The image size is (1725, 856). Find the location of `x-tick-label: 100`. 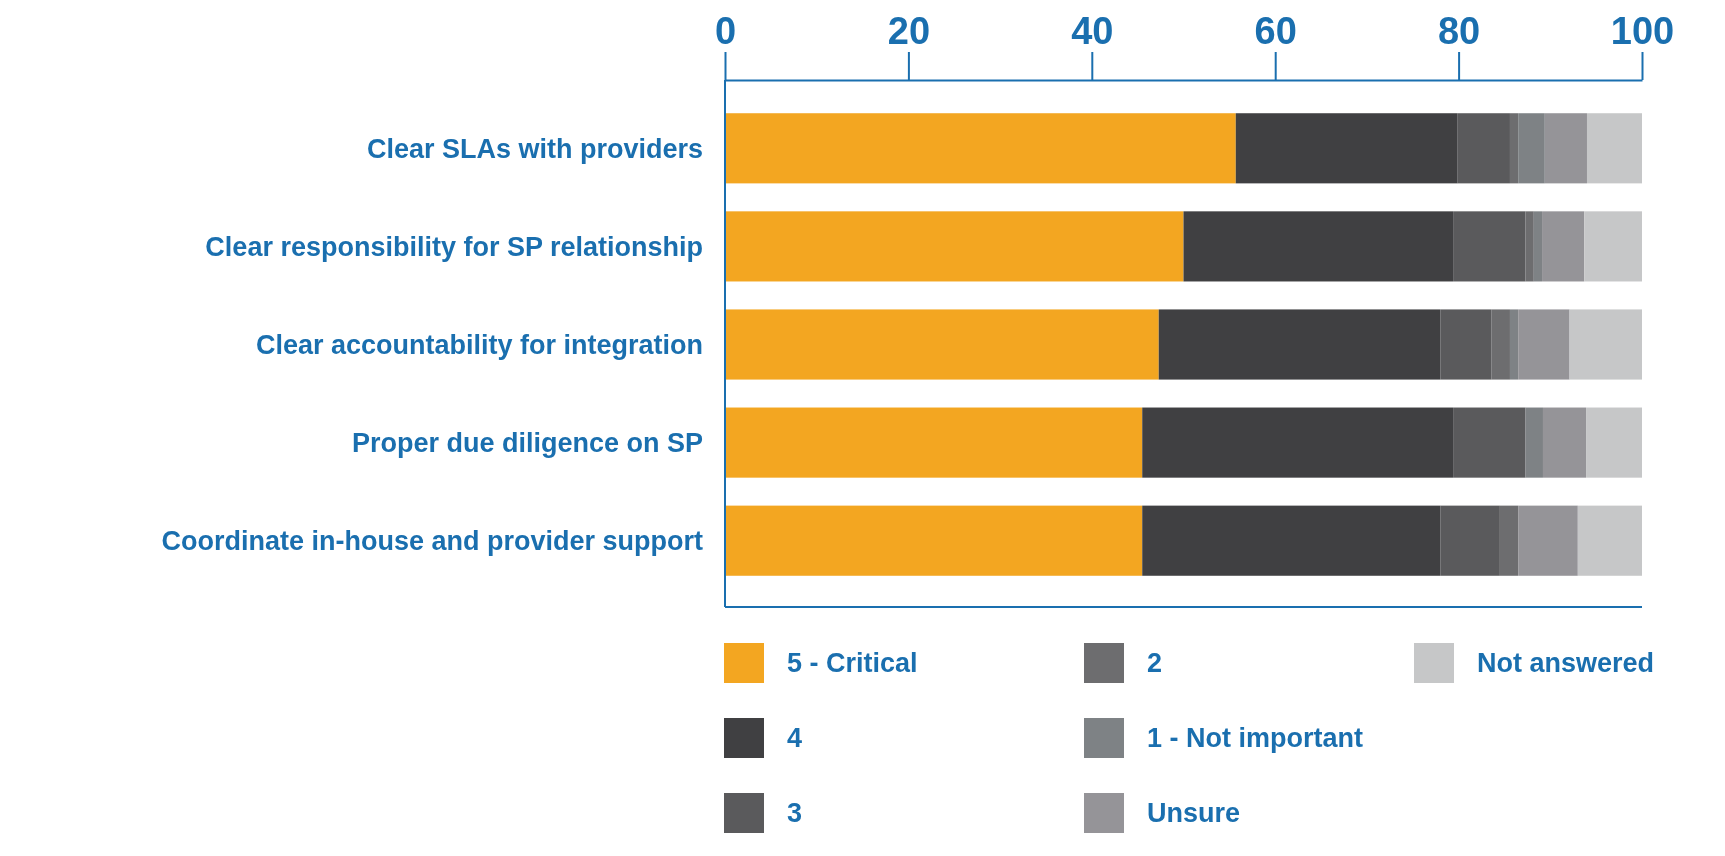

x-tick-label: 100 is located at coordinates (1642, 31).